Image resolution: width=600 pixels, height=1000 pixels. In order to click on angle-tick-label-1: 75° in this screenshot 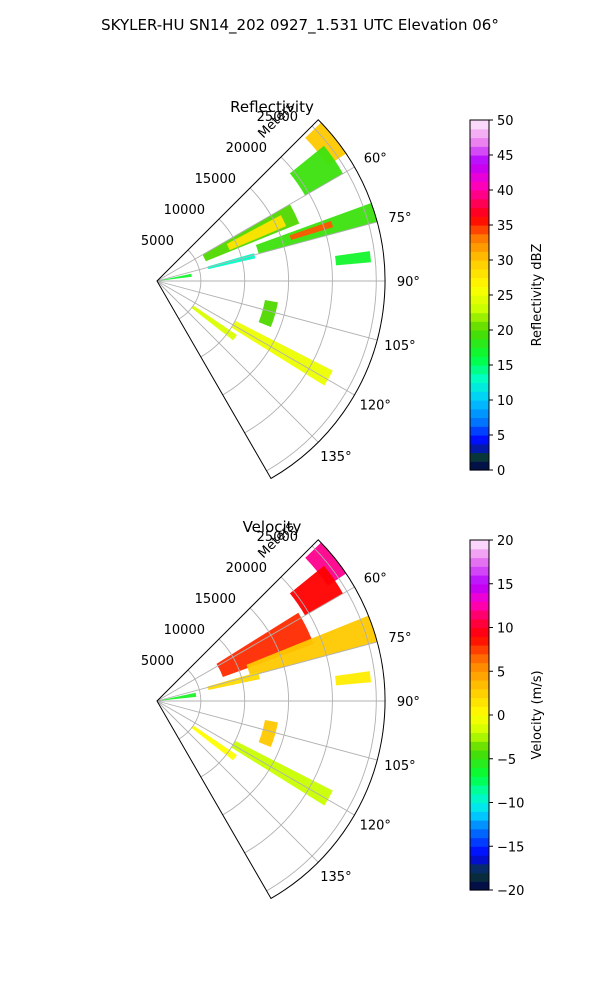, I will do `click(399, 218)`.